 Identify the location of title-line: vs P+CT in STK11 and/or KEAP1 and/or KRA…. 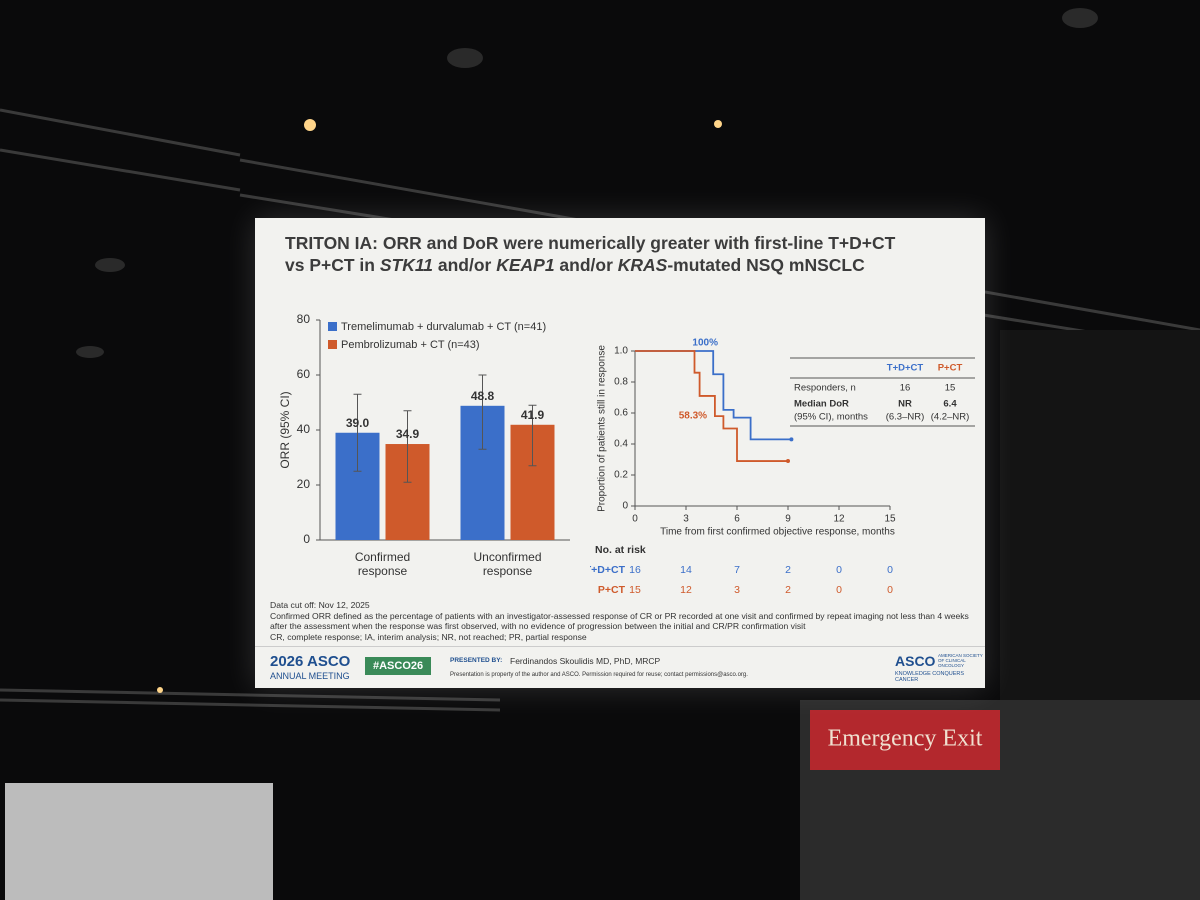
(590, 265).